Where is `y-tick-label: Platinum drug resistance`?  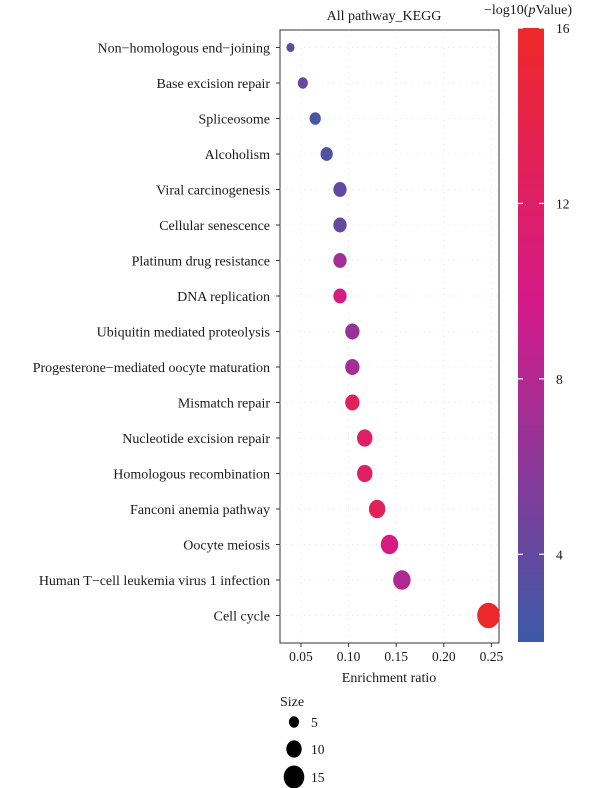 y-tick-label: Platinum drug resistance is located at coordinates (201, 262).